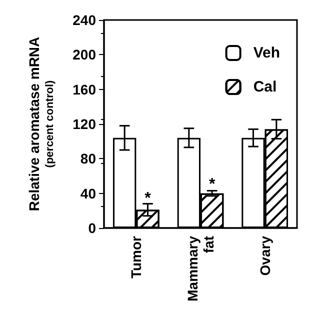  Describe the element at coordinates (84, 20) in the screenshot. I see `y-tick-label: 240` at that location.